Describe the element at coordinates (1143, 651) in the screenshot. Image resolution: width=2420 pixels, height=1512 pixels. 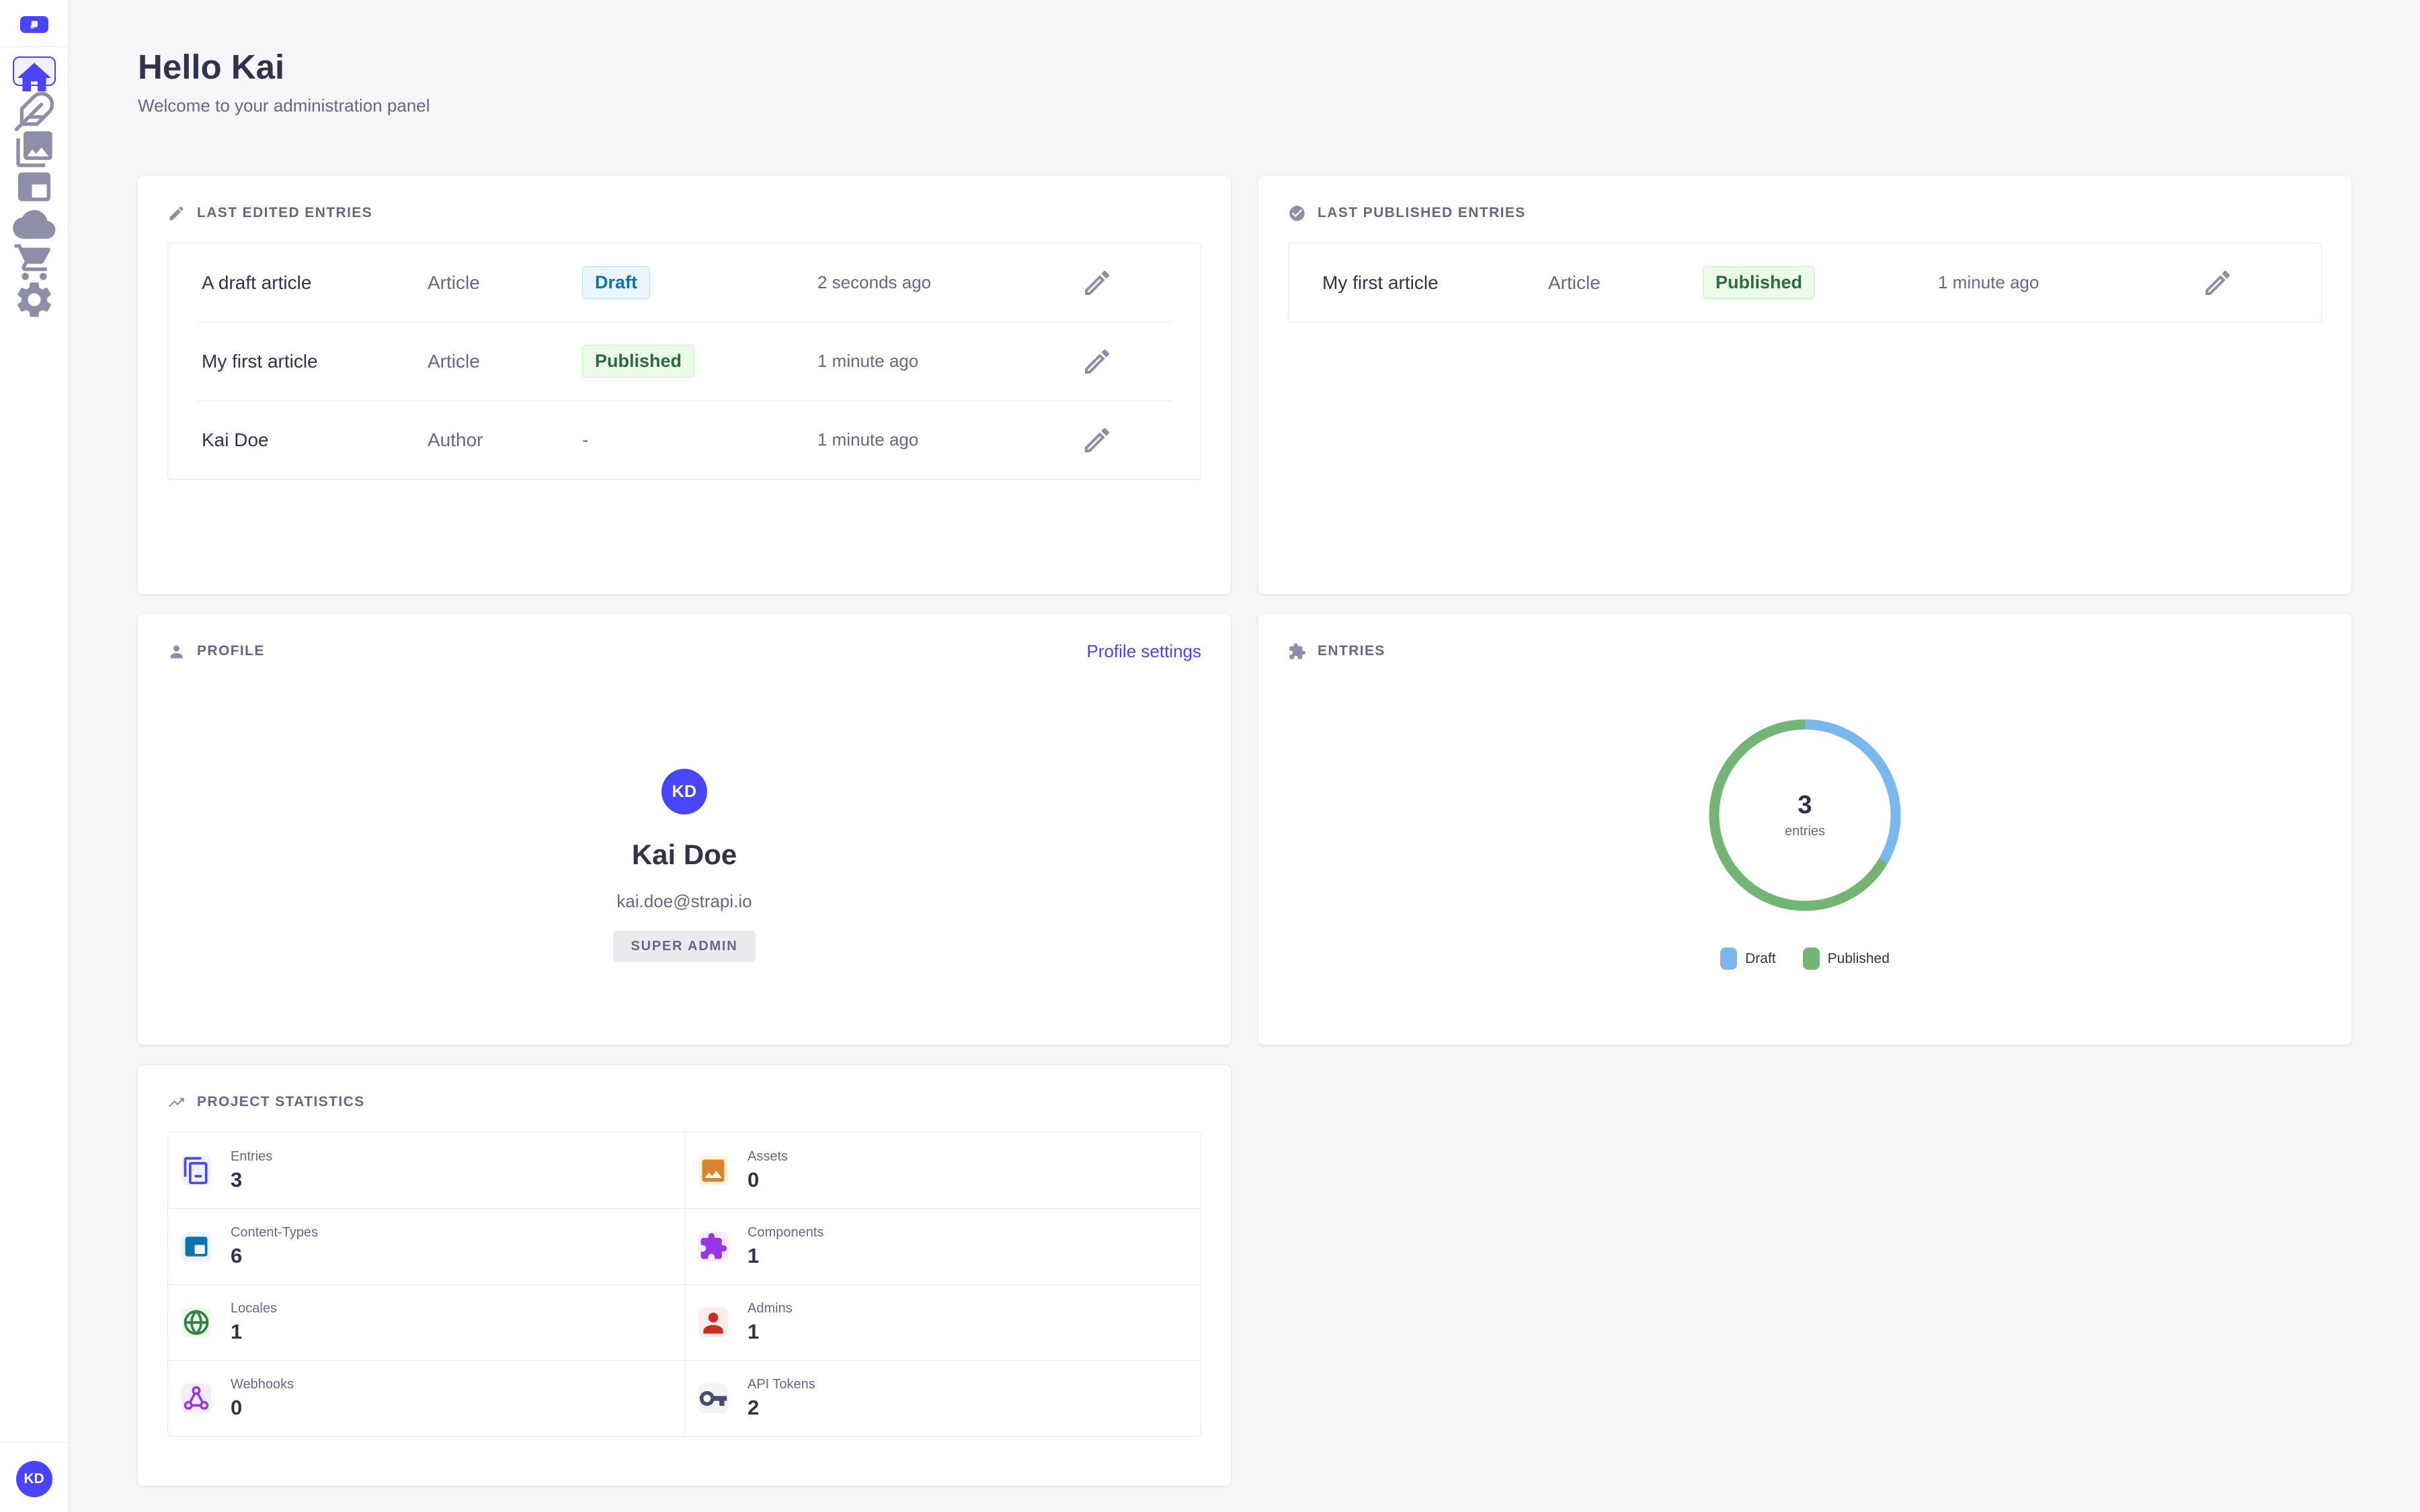
I see `profile-settings-link: Profile settings` at that location.